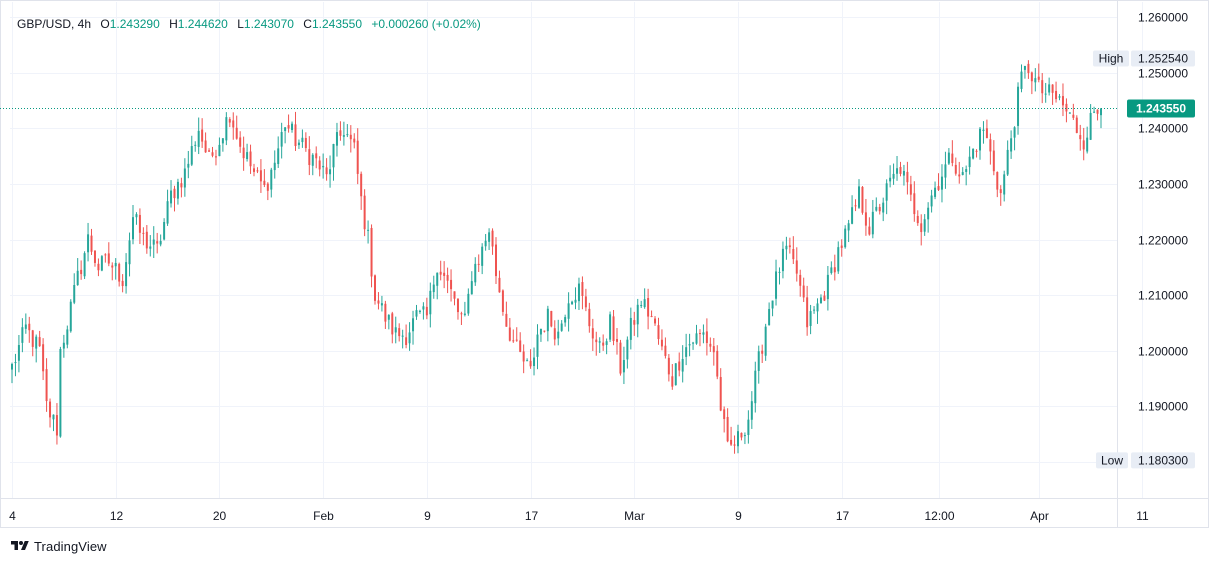 This screenshot has width=1209, height=564. Describe the element at coordinates (1161, 108) in the screenshot. I see `last-price-badge: 1.243550` at that location.